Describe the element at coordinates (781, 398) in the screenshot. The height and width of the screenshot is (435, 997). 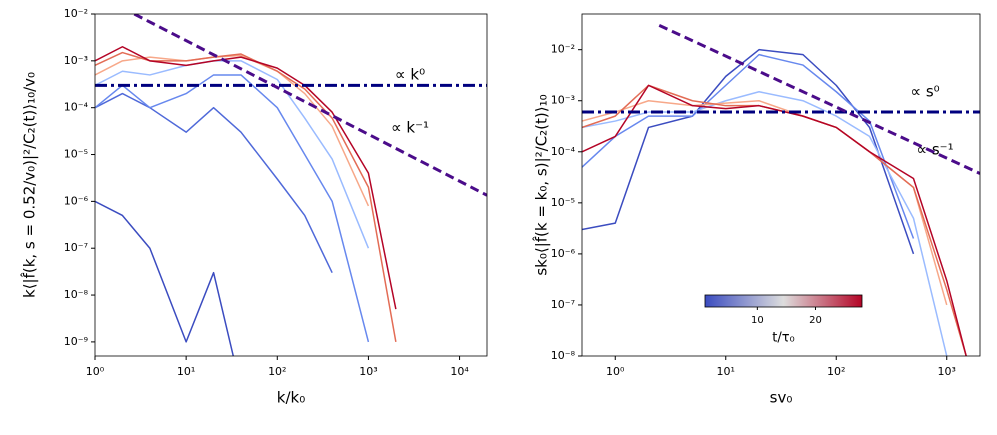
I see `x-axis-label: sv₀` at that location.